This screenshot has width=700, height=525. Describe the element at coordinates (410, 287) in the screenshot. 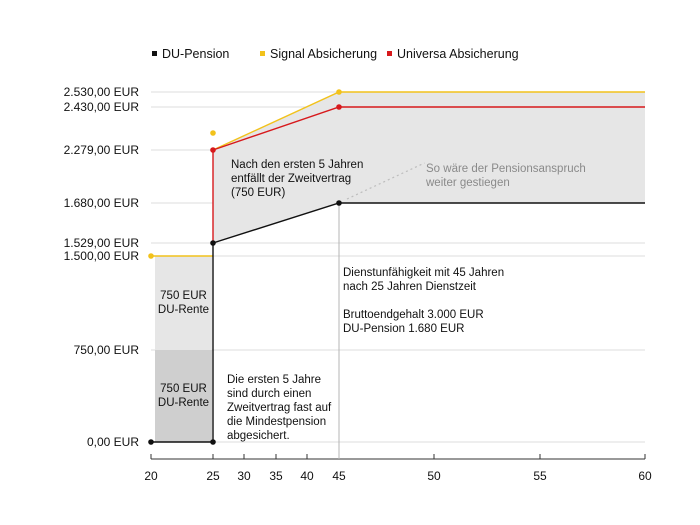

I see `annotation-disability: nach 25 Jahren Dienstzeit` at that location.